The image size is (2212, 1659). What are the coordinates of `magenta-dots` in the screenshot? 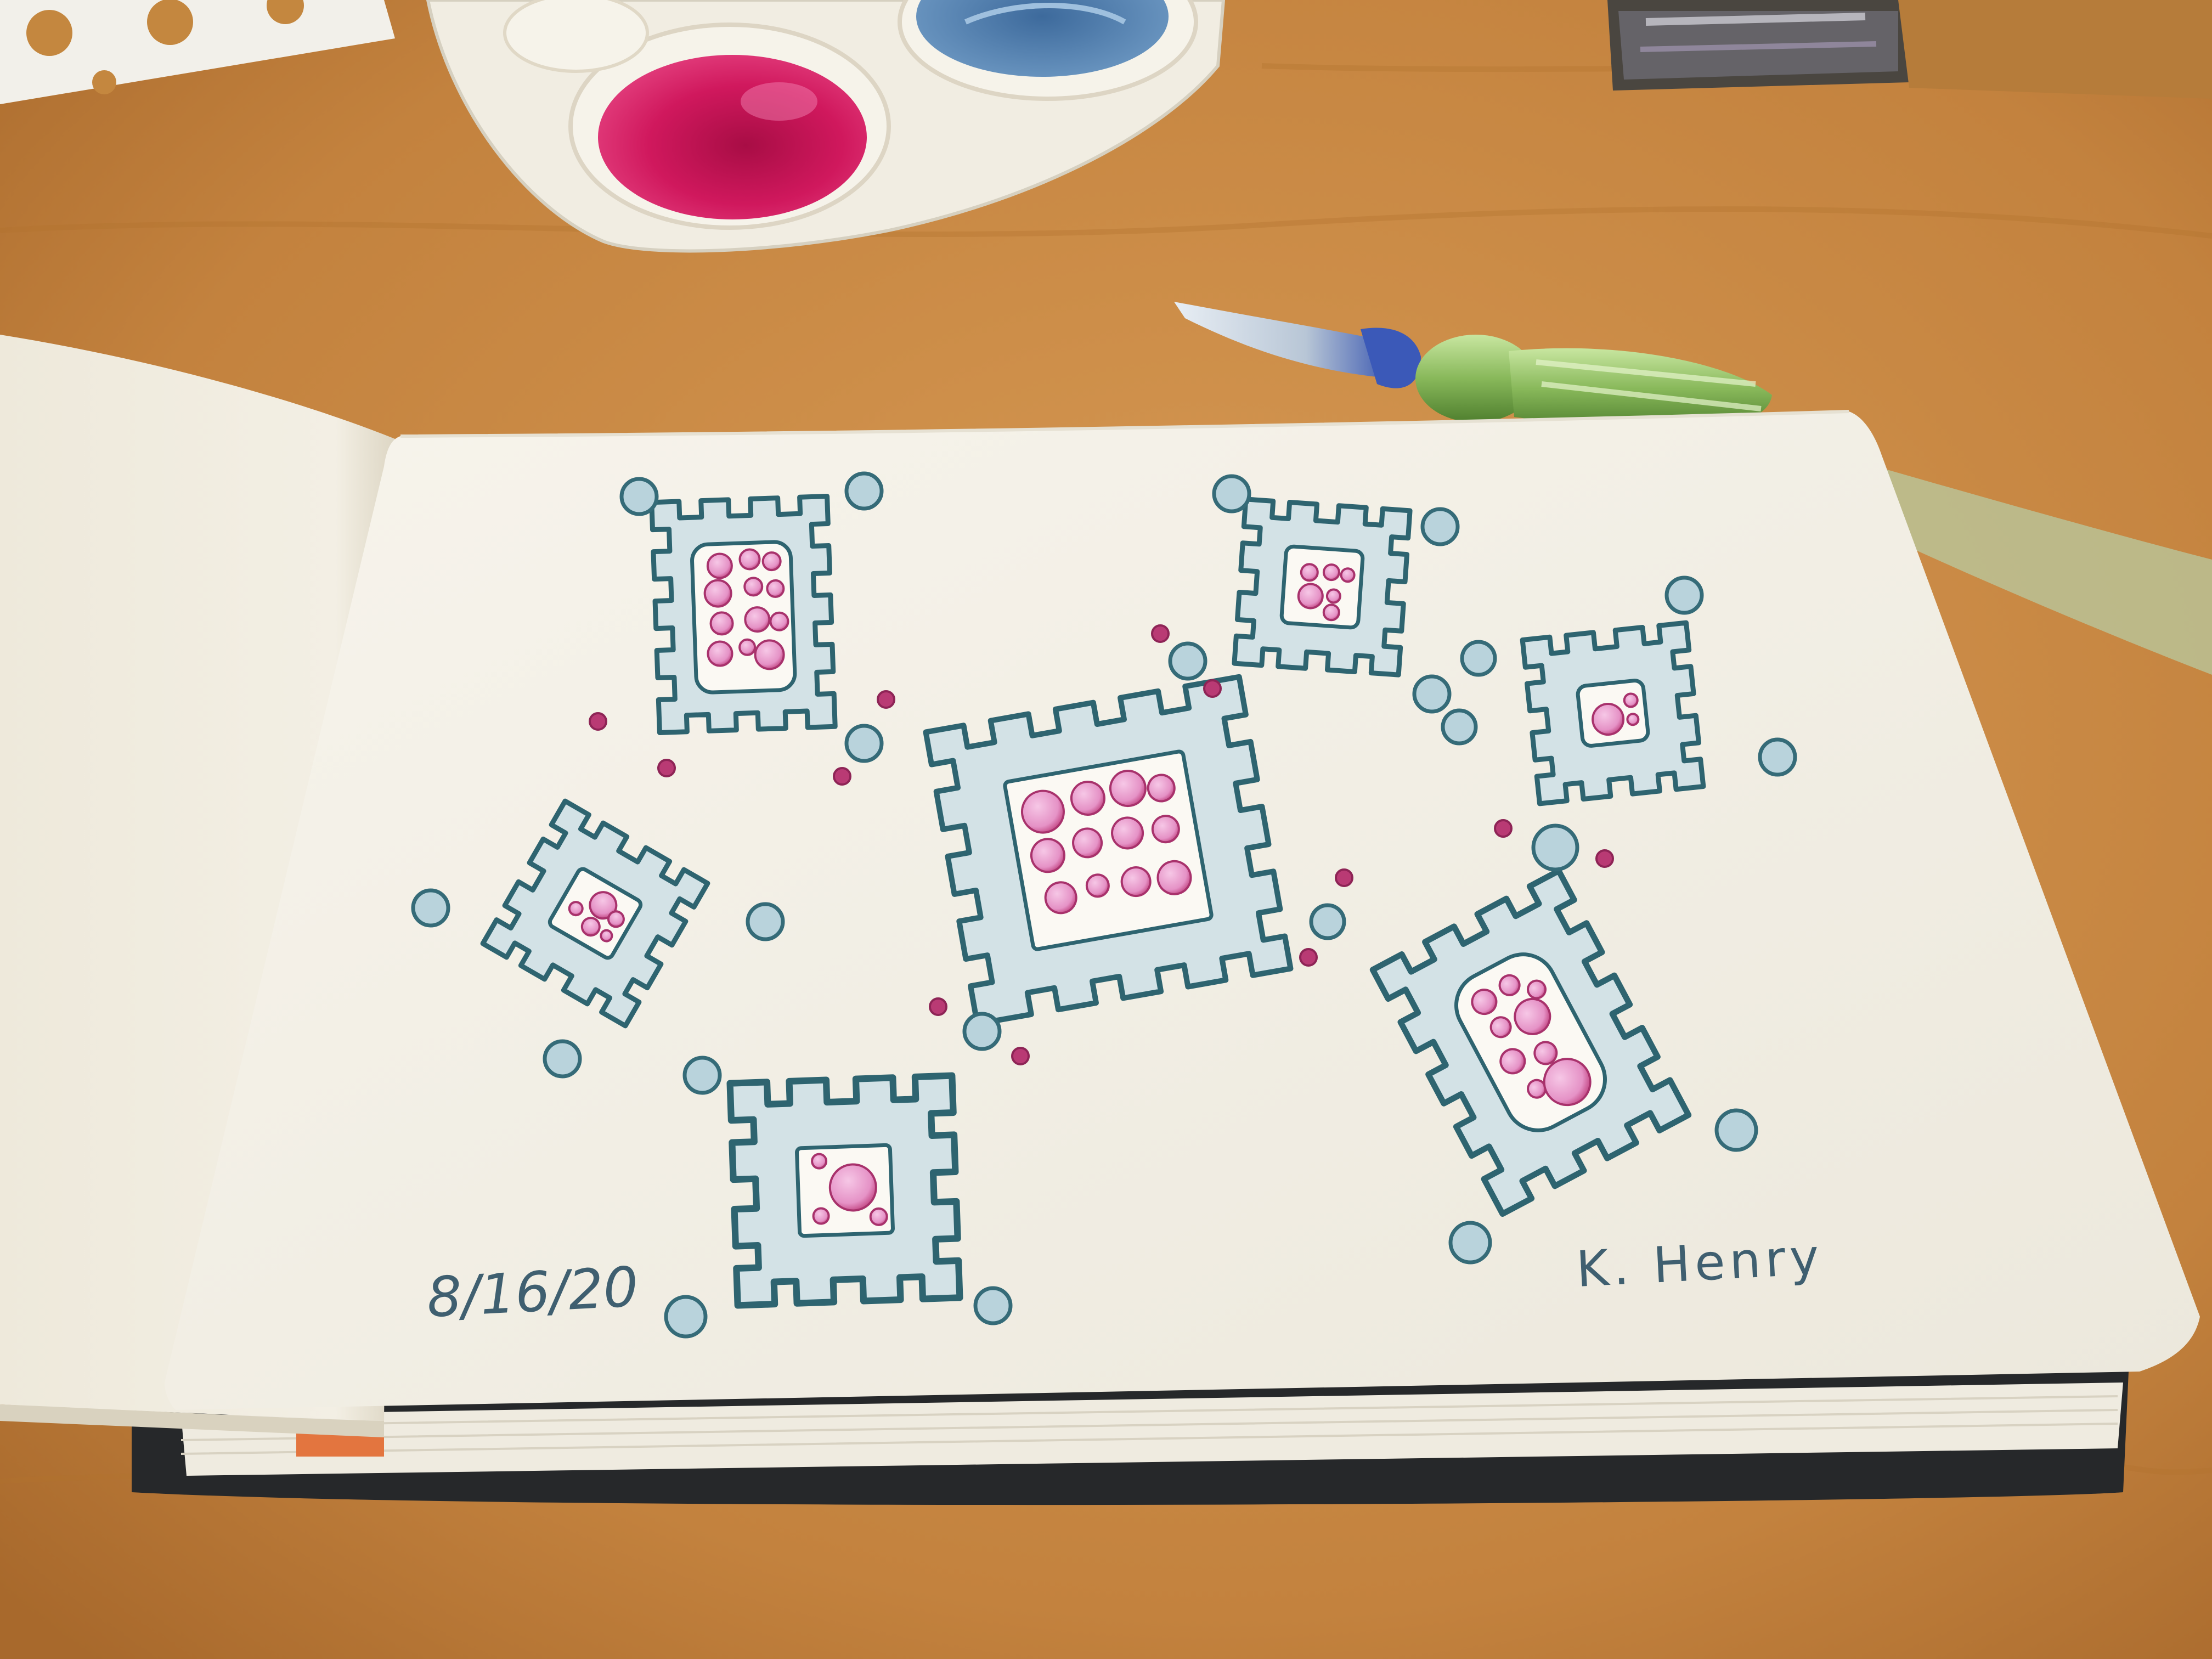 It's located at (1101, 845).